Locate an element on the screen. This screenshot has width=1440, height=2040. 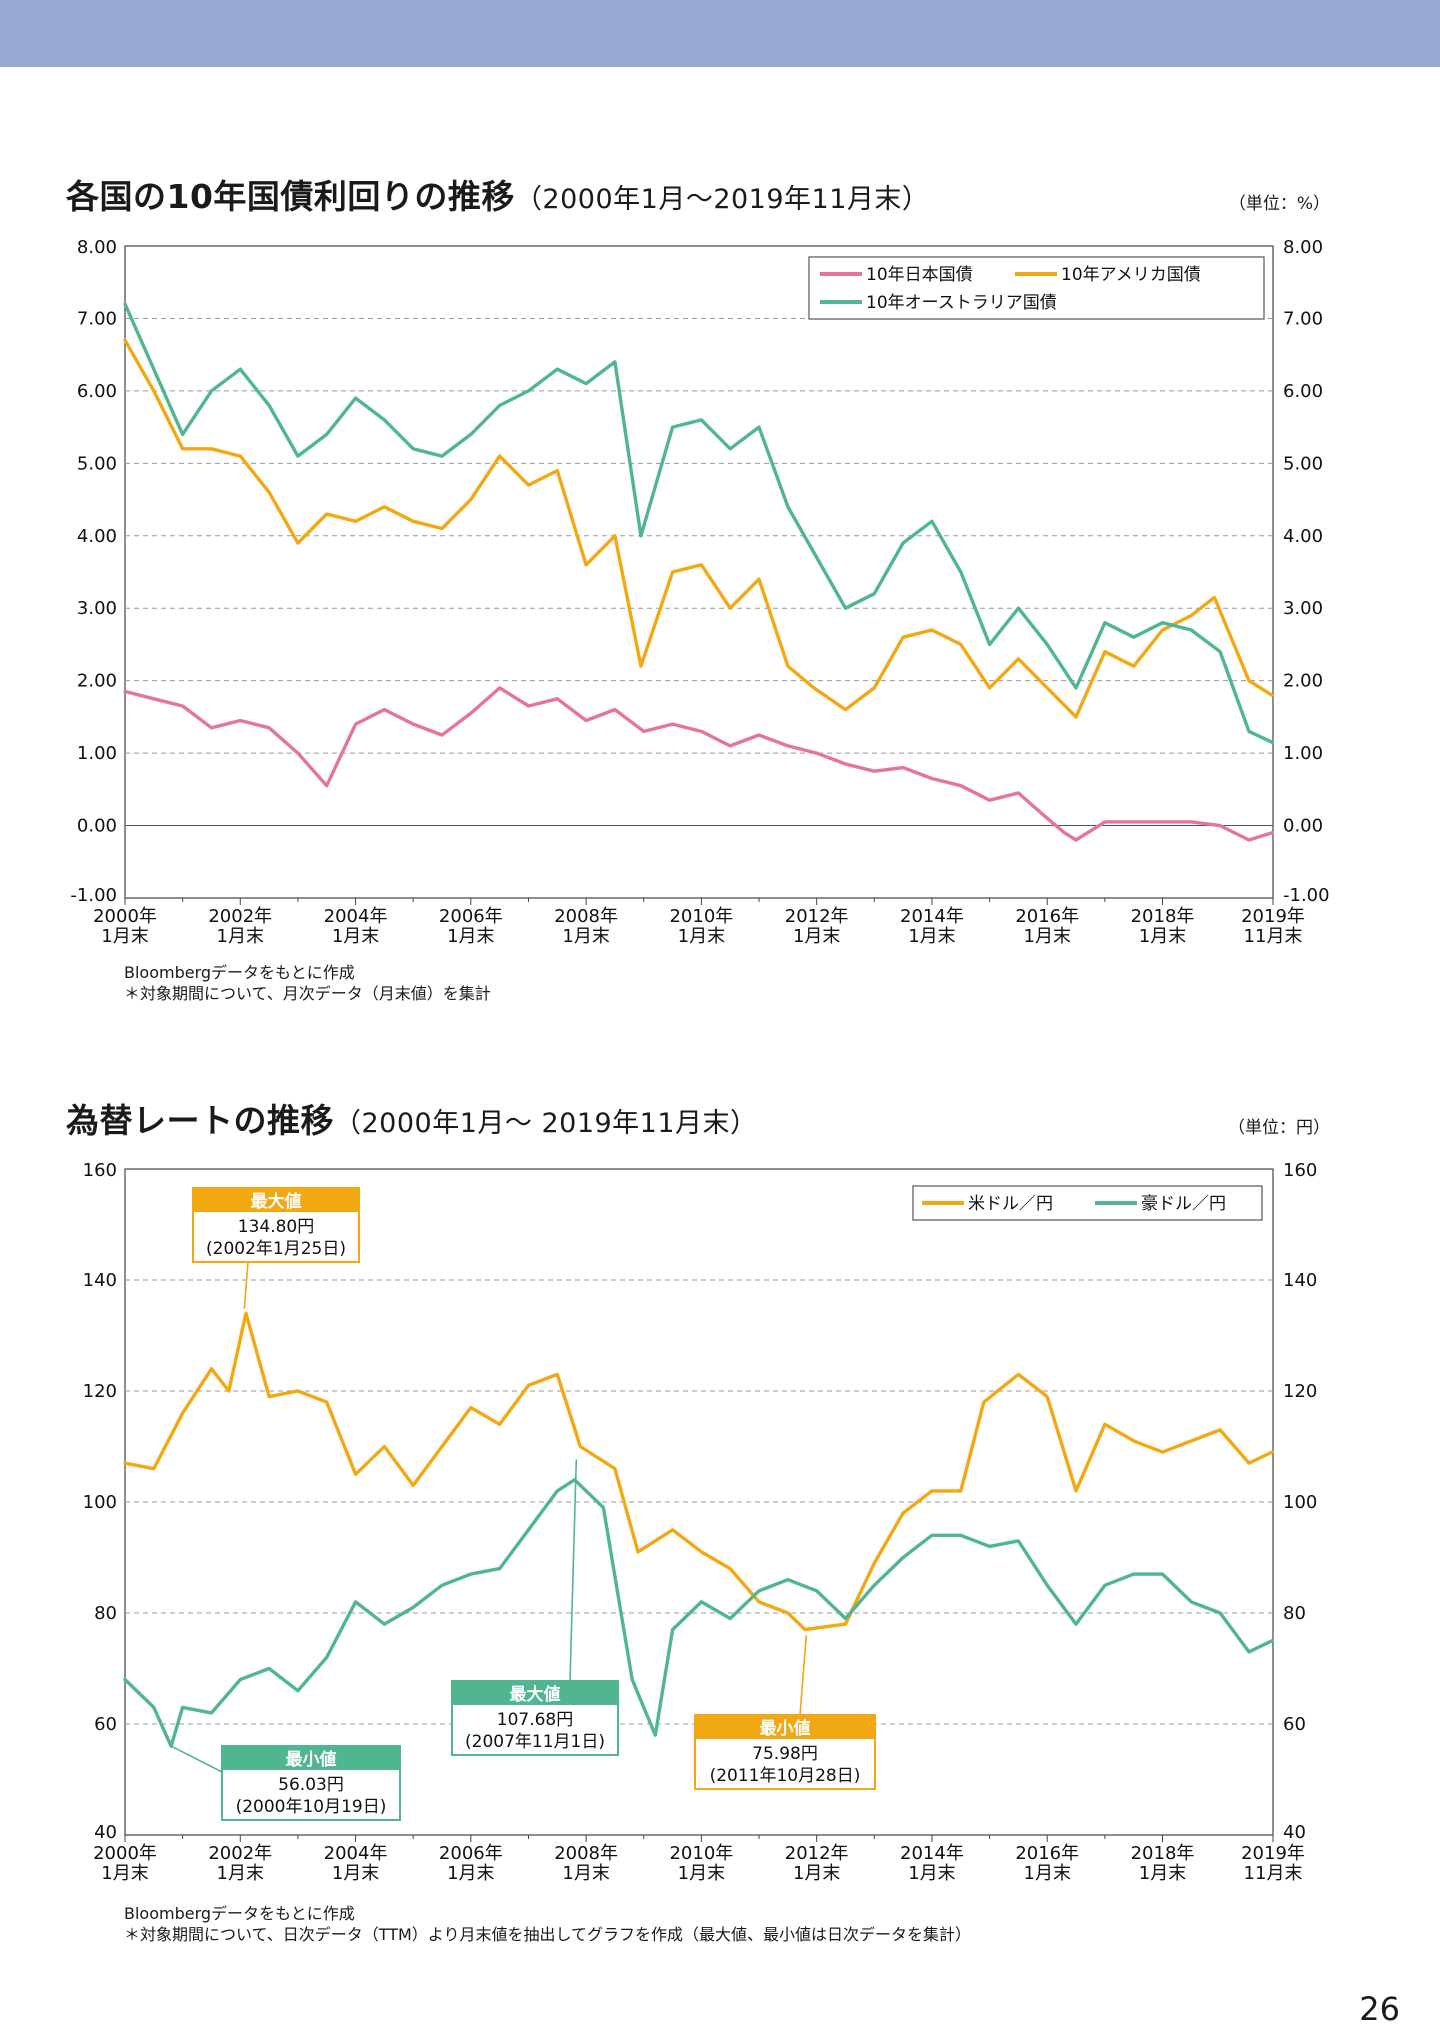
y-tick-label-left: 6.00 is located at coordinates (97, 391).